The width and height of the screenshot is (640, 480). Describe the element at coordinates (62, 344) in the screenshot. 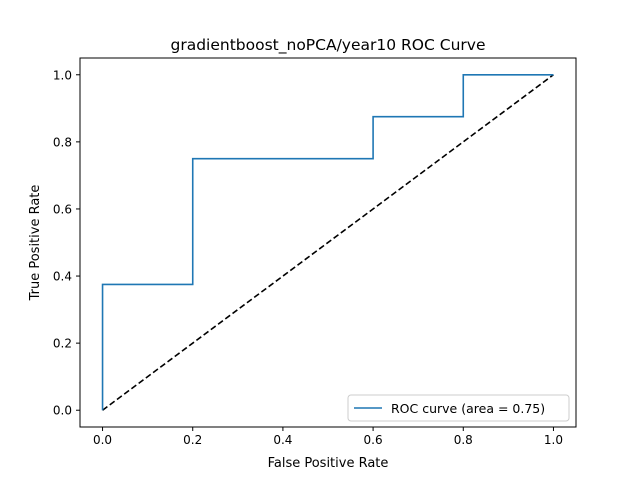

I see `y-tick-label: 0.2` at that location.